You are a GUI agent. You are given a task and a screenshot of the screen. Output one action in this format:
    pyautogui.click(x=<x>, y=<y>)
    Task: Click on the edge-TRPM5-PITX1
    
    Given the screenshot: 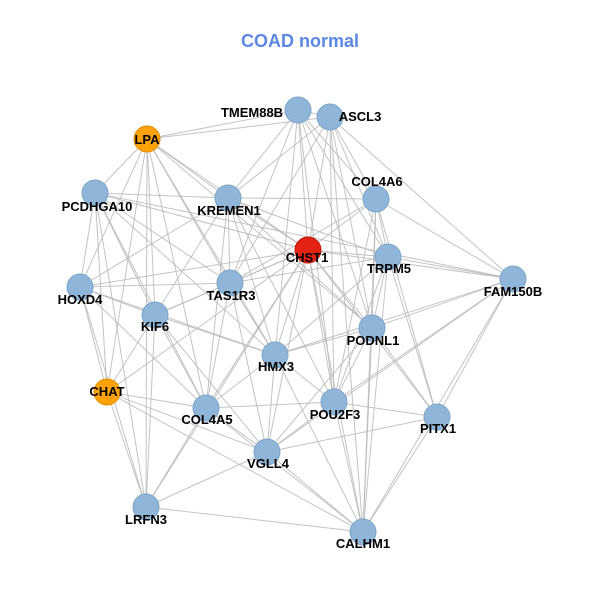 What is the action you would take?
    pyautogui.click(x=412, y=337)
    